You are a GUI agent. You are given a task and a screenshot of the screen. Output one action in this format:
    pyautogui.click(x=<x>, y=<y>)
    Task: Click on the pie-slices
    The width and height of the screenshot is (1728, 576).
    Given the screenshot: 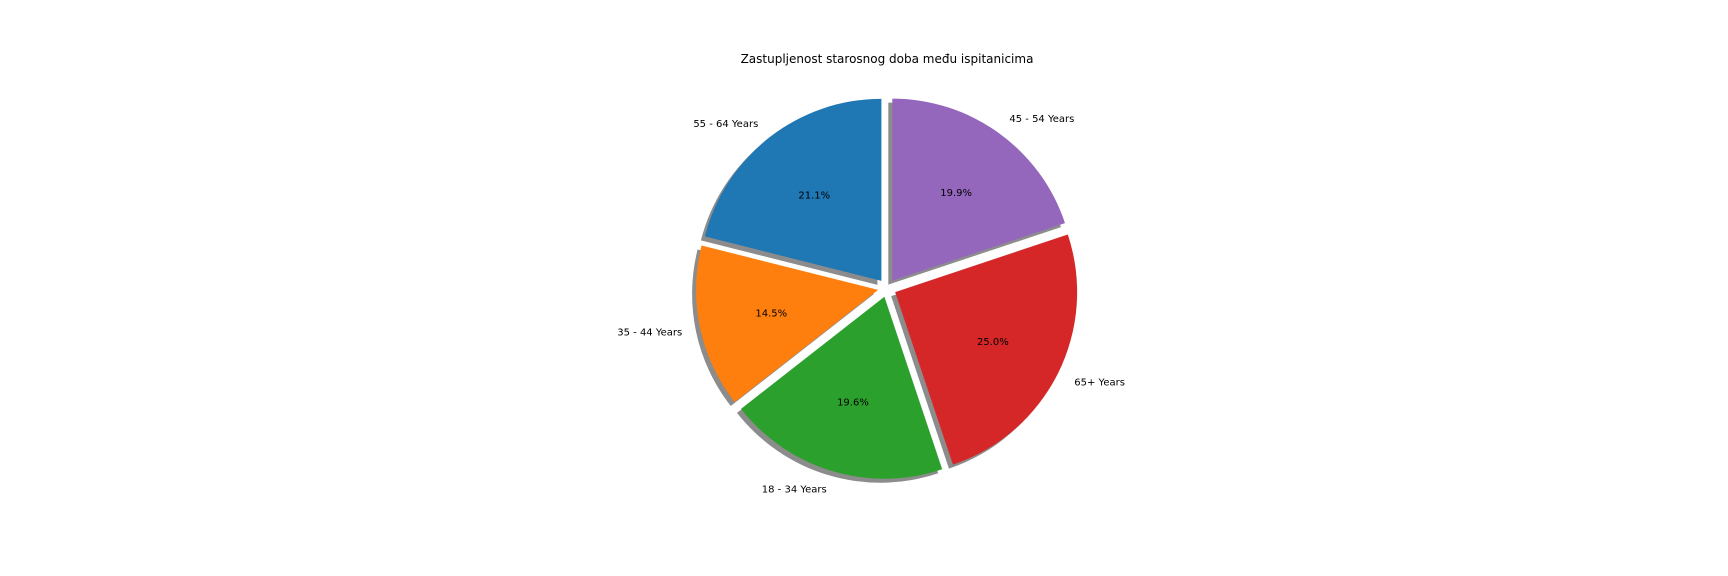 What is the action you would take?
    pyautogui.click(x=887, y=288)
    